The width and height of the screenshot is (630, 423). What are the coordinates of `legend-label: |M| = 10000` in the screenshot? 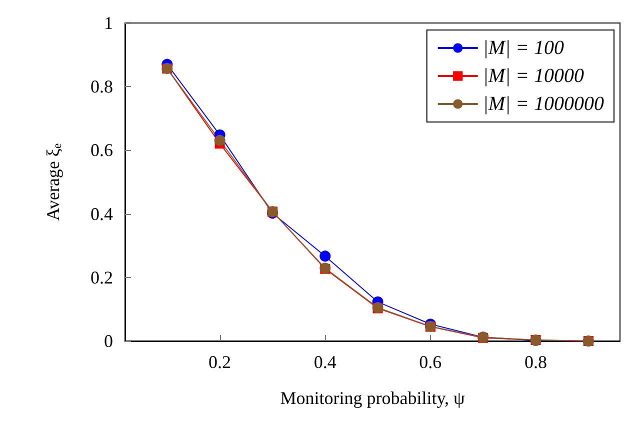 It's located at (533, 76).